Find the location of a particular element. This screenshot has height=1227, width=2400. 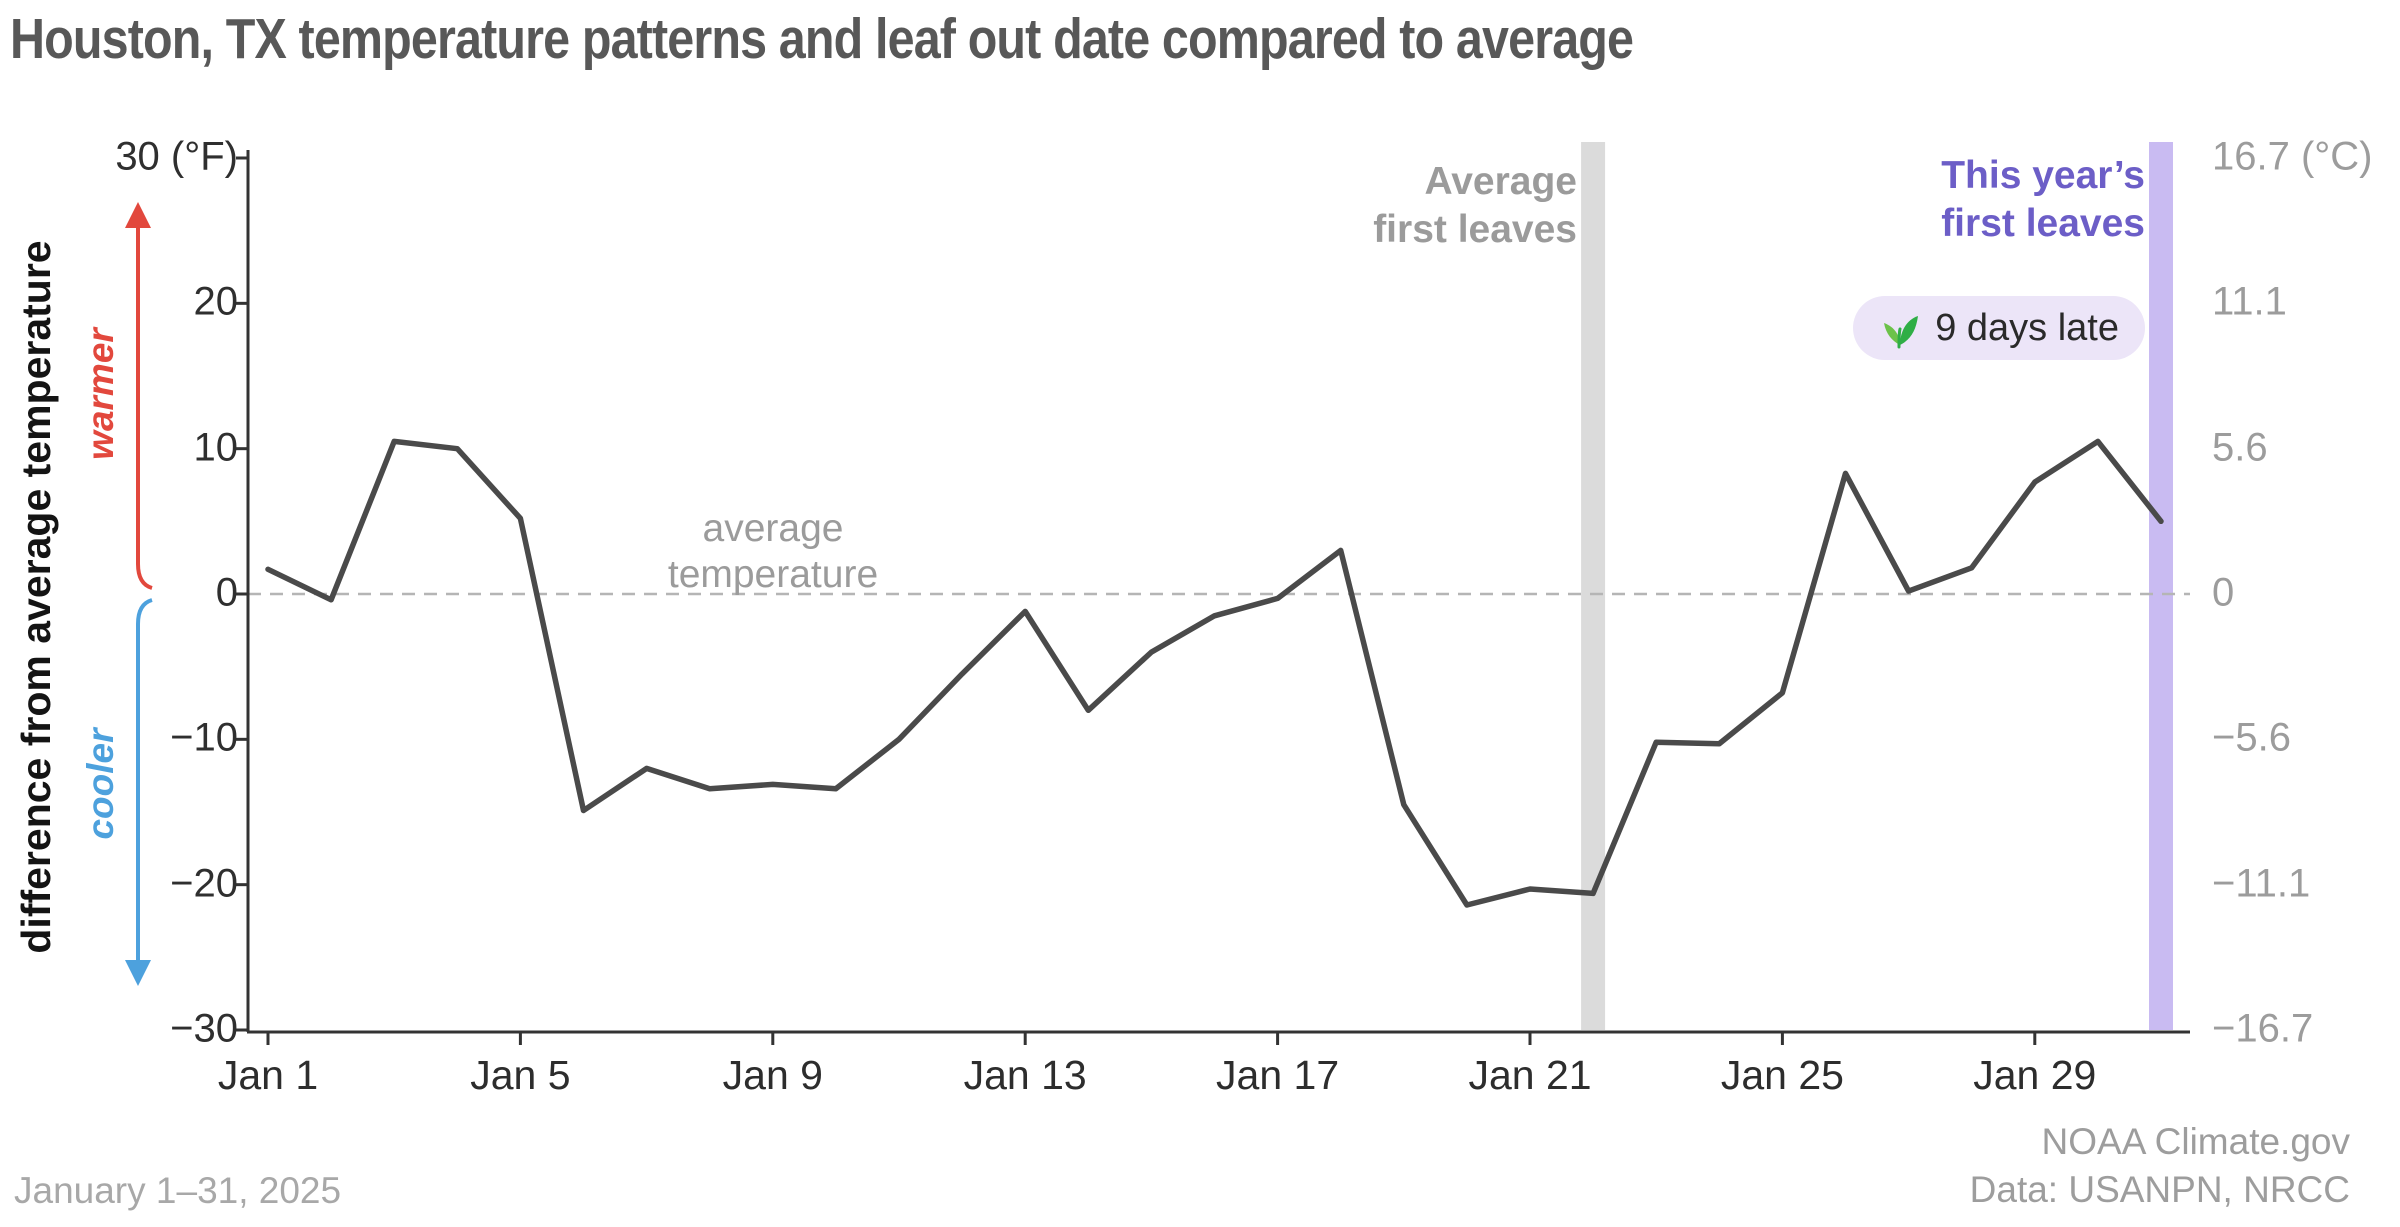

this-year-first-leaves-band is located at coordinates (2161, 586).